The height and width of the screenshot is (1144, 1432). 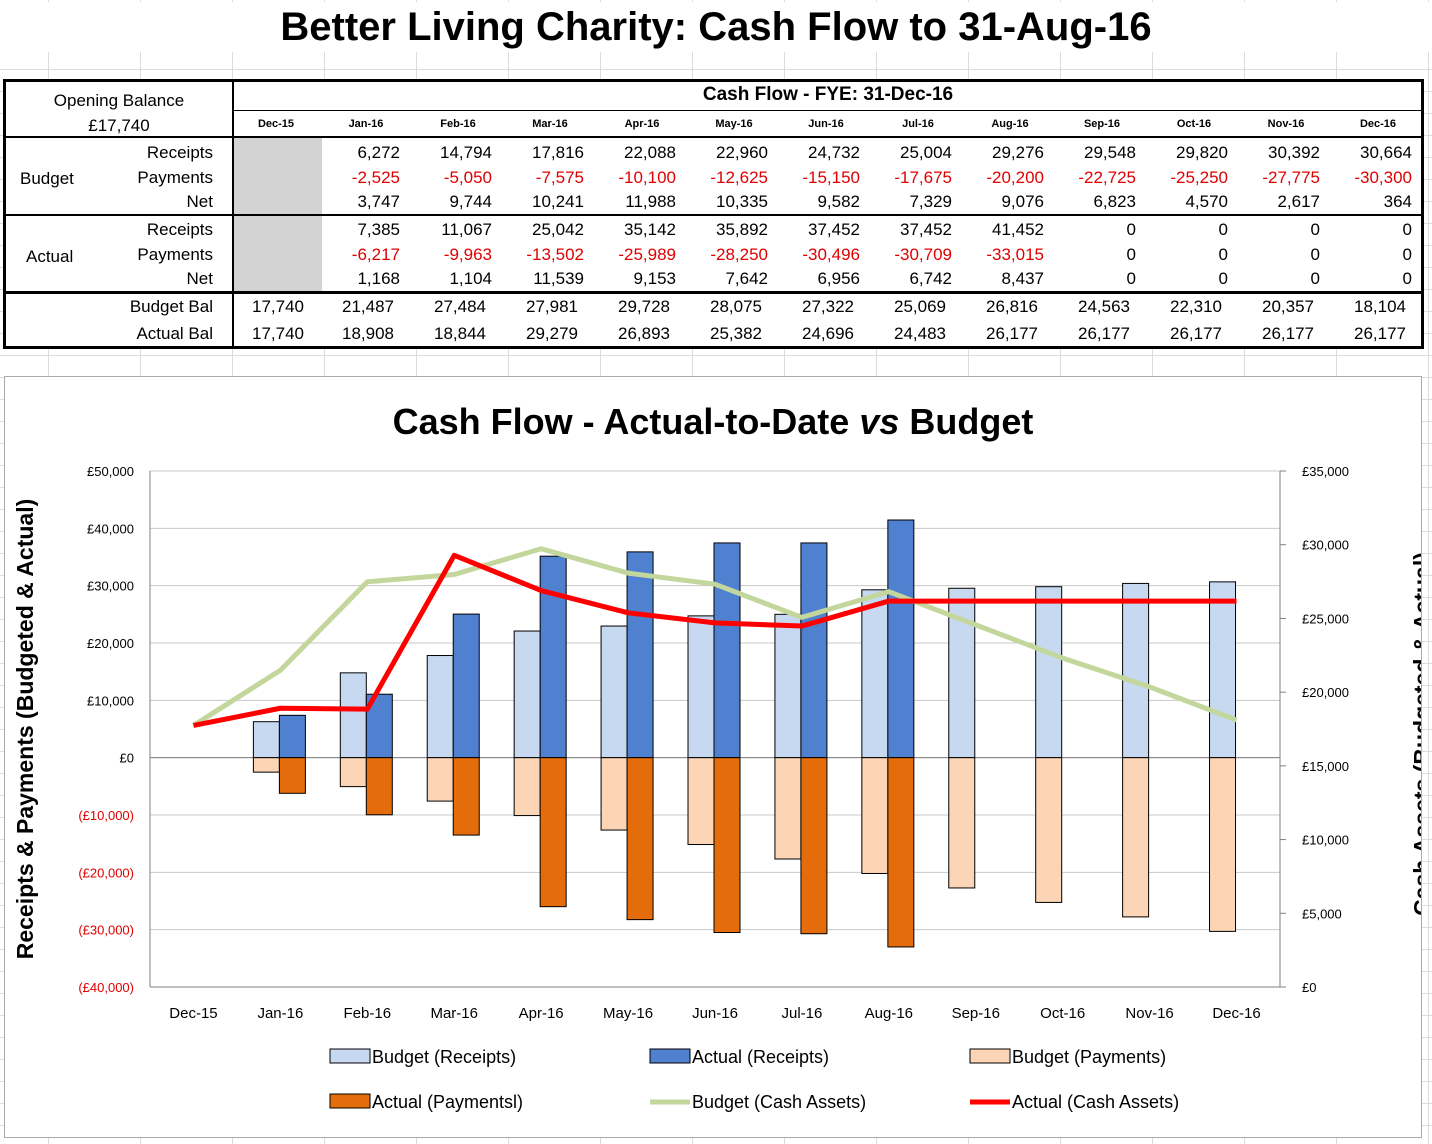 What do you see at coordinates (368, 1013) in the screenshot?
I see `x-tick-label: Feb-16` at bounding box center [368, 1013].